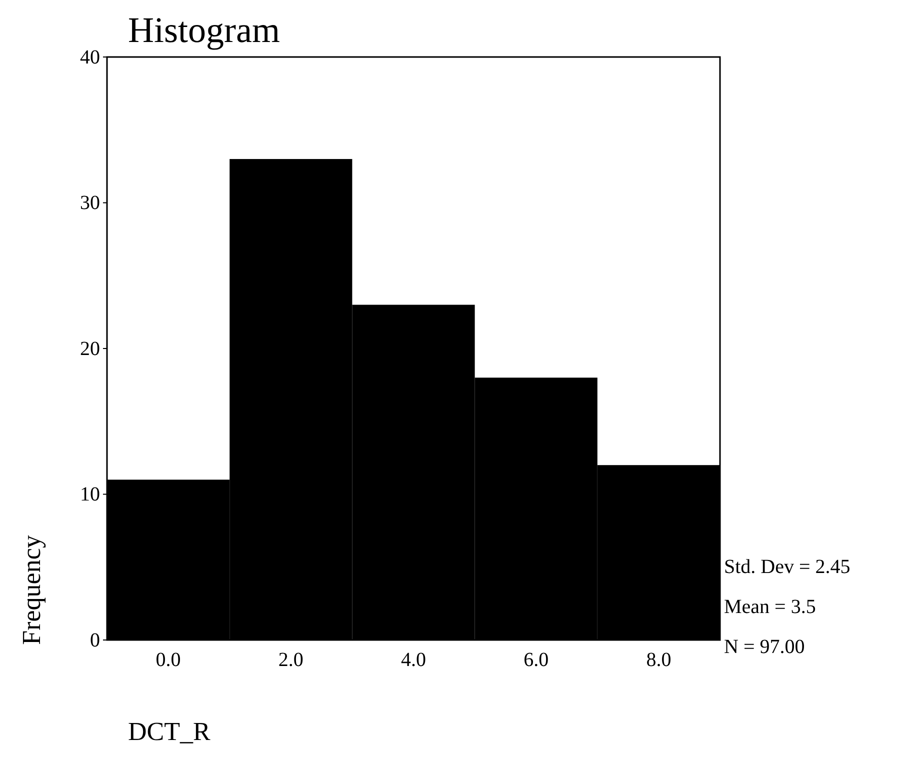 Image resolution: width=897 pixels, height=768 pixels. I want to click on x-tick-label: 2.0, so click(291, 660).